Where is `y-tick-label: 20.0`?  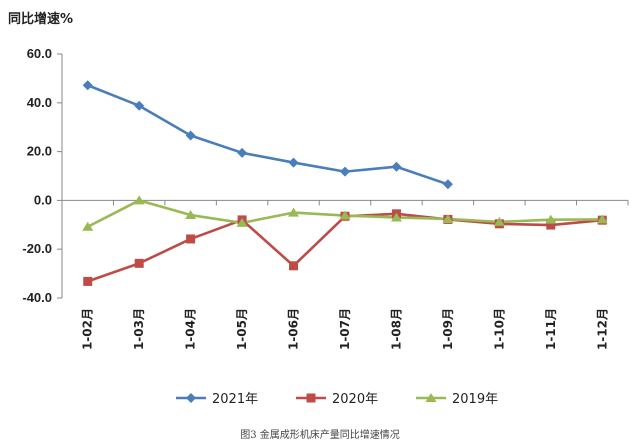
y-tick-label: 20.0 is located at coordinates (39, 151).